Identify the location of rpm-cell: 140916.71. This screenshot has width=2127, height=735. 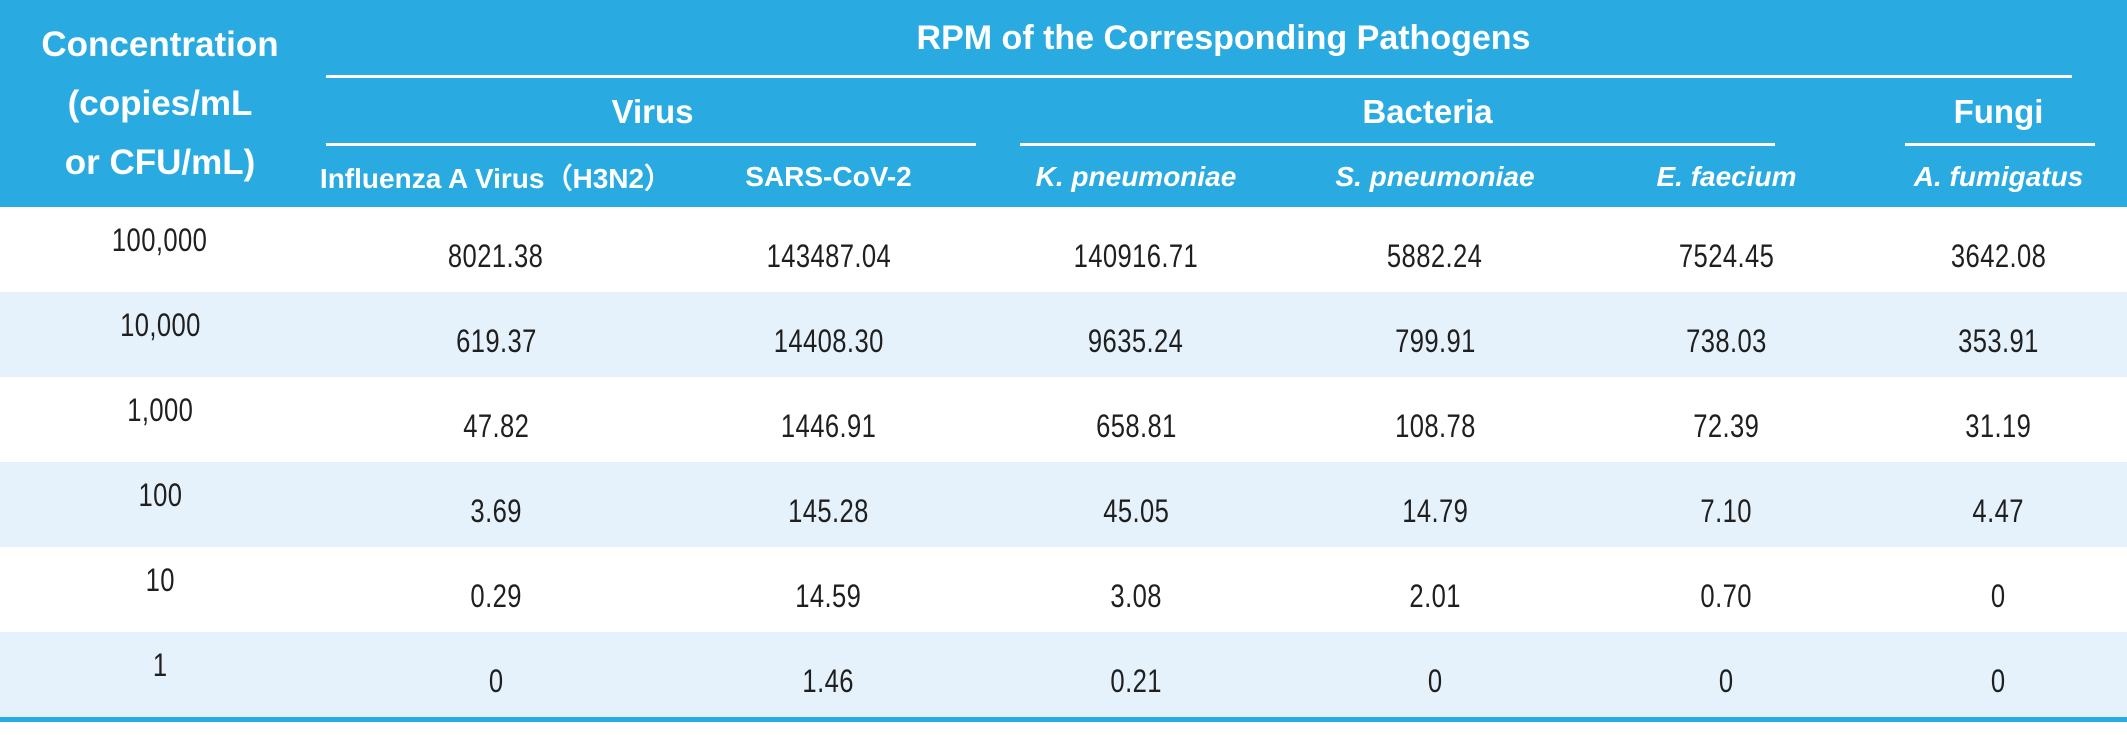
(1136, 256).